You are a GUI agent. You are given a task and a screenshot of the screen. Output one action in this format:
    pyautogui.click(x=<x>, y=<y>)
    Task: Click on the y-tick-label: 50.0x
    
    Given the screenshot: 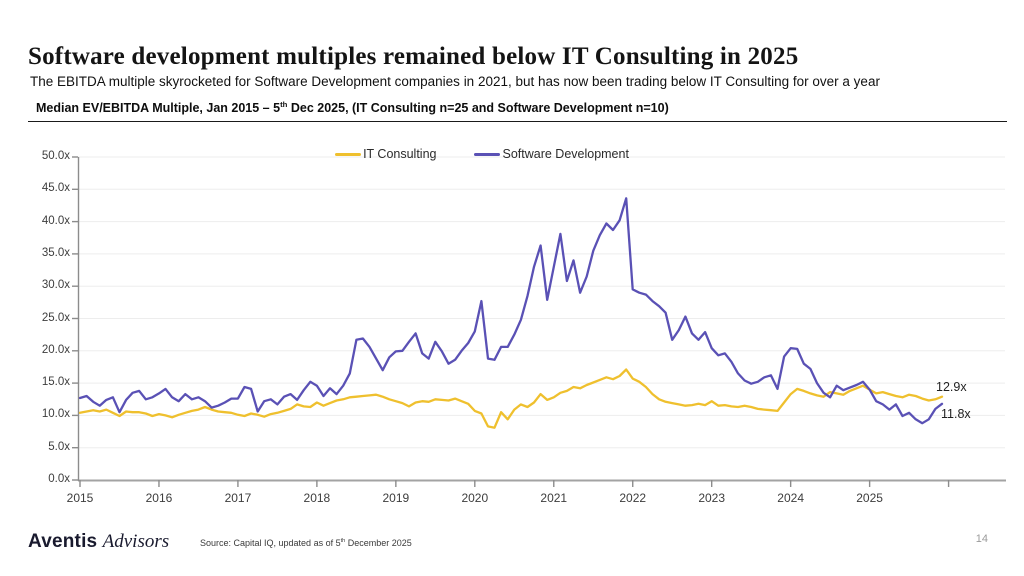 What is the action you would take?
    pyautogui.click(x=55, y=156)
    